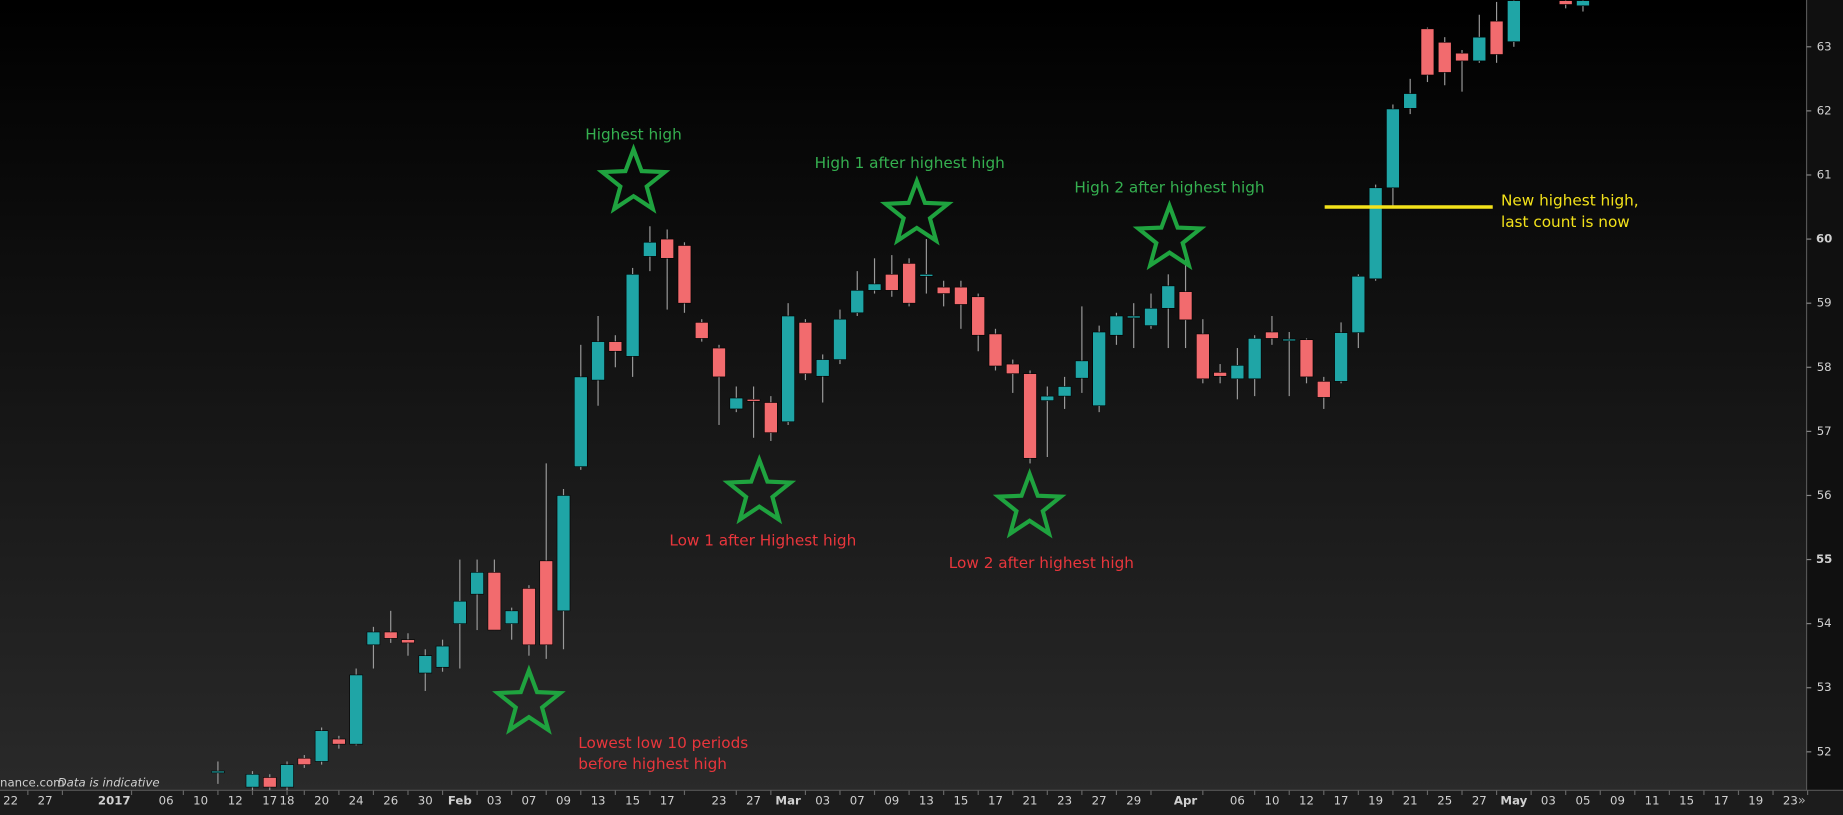  Describe the element at coordinates (1444, 800) in the screenshot. I see `x-tick-label: 25` at that location.